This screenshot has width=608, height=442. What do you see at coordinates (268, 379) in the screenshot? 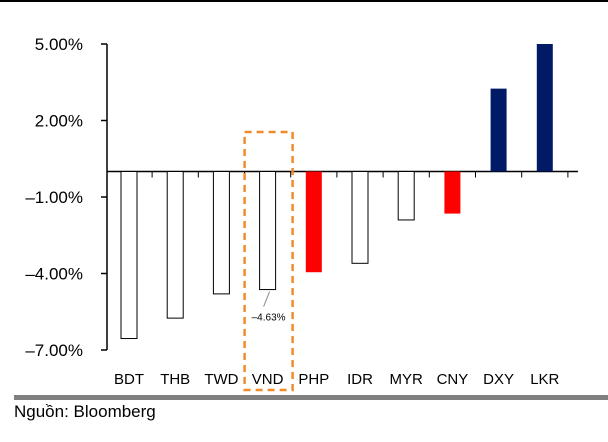
I see `x-tick-label: VND` at bounding box center [268, 379].